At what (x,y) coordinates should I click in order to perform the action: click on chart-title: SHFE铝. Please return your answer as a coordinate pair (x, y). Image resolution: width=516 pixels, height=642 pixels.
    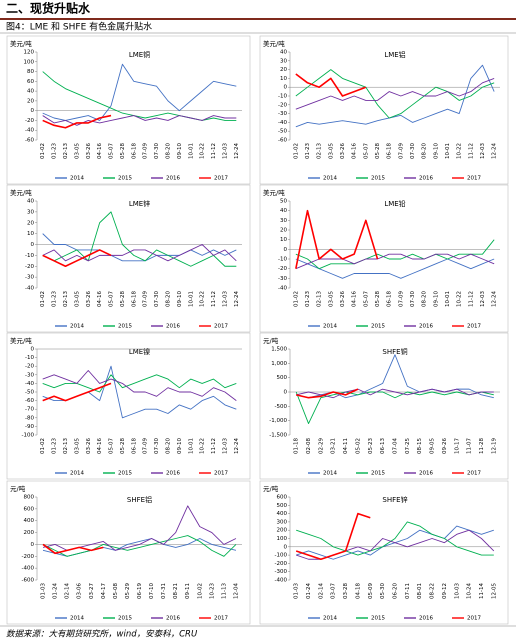
    Looking at the image, I should click on (139, 499).